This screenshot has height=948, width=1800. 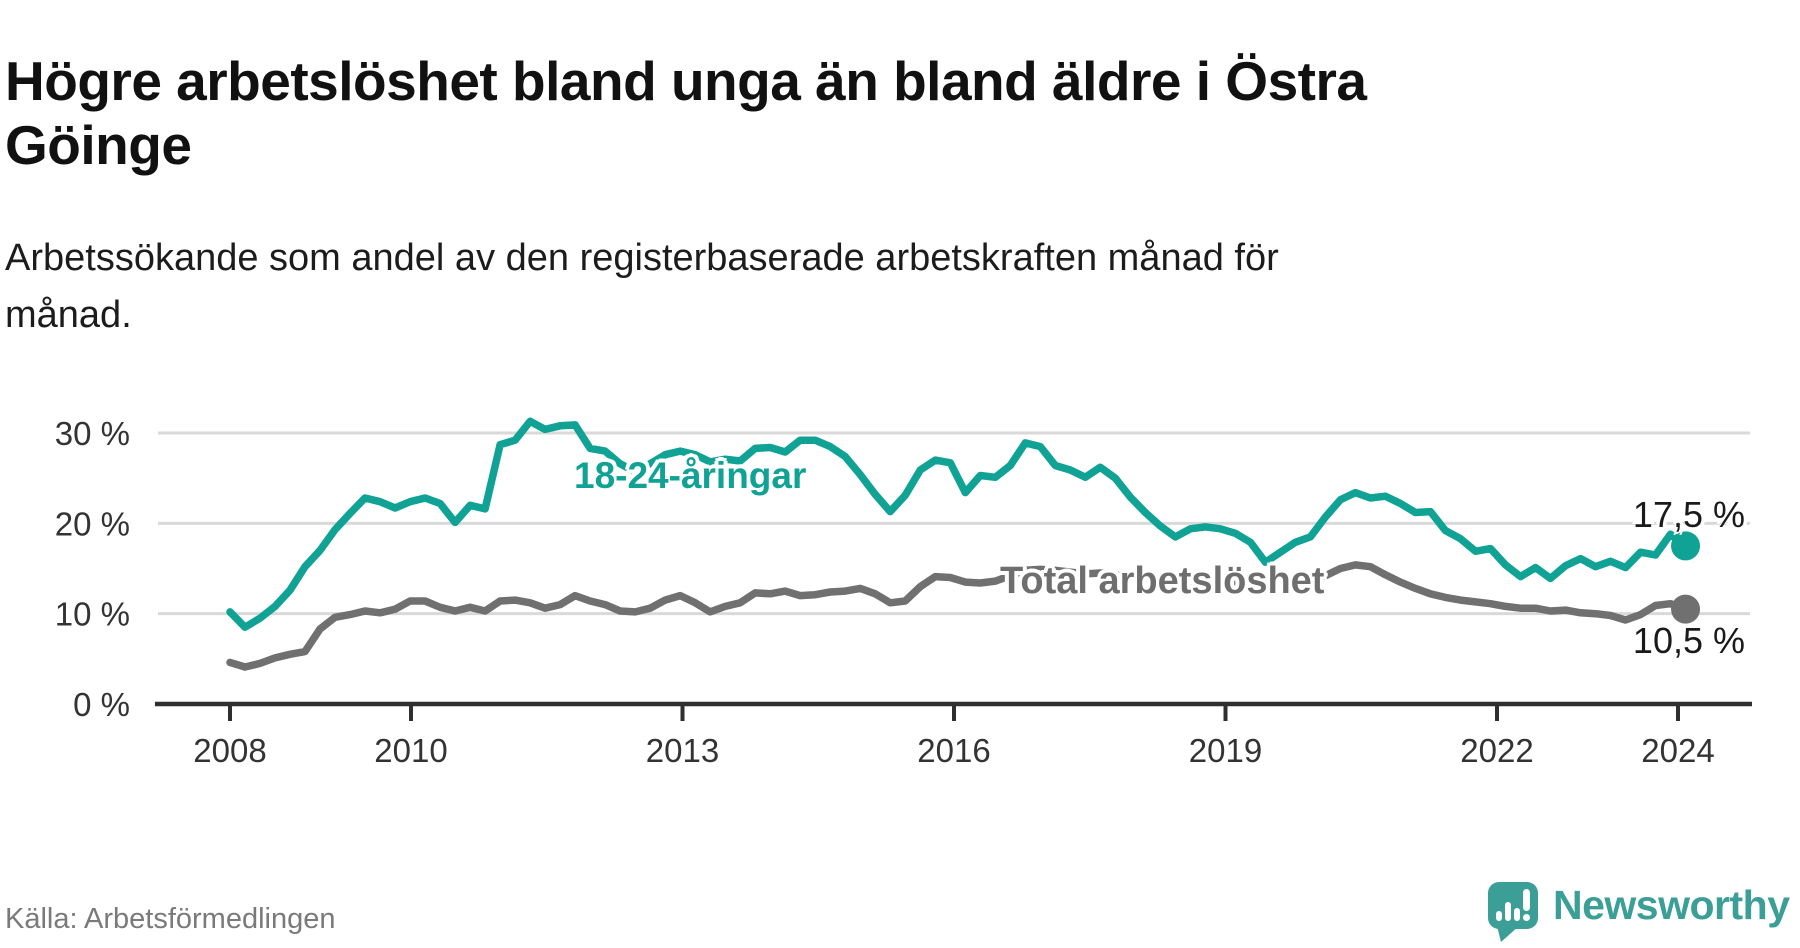 I want to click on x-axis-tick-label: 2019, so click(x=1225, y=750).